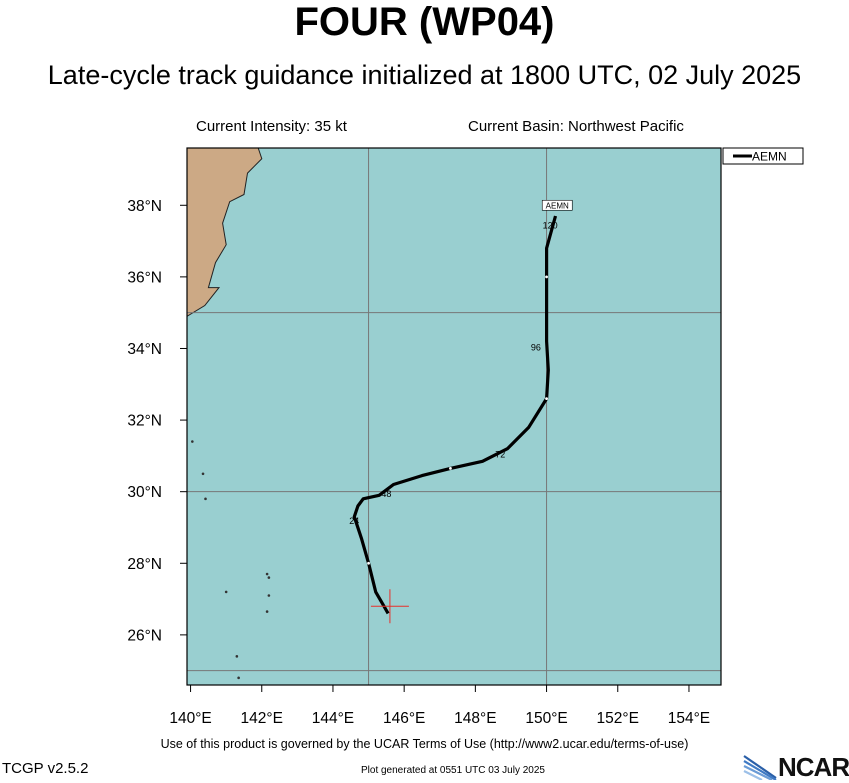 The image size is (849, 783). I want to click on legend-label-aemn: AEMN, so click(769, 157).